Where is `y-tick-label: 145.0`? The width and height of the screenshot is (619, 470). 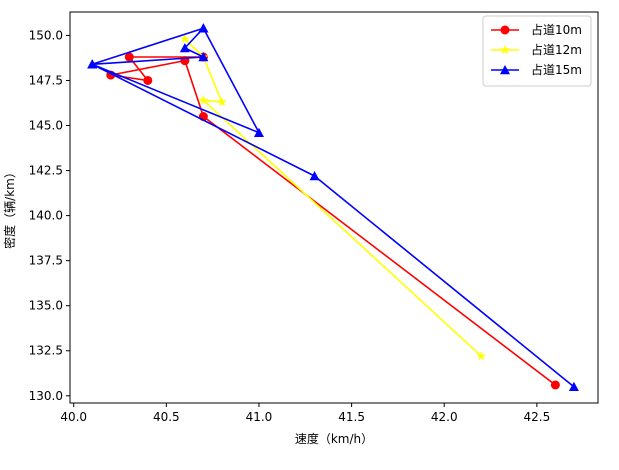 y-tick-label: 145.0 is located at coordinates (46, 126).